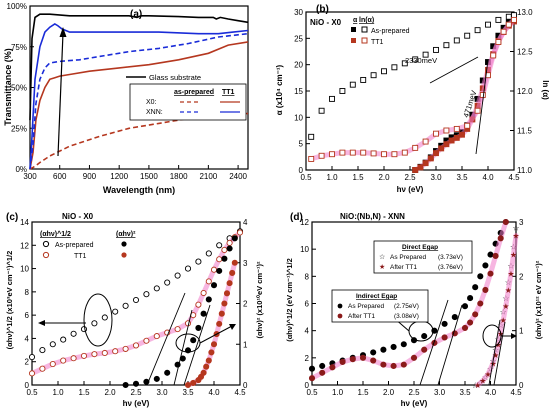 Image resolution: width=550 pixels, height=408 pixels. I want to click on legend-d-direct-row1-value: (3.73eV), so click(450, 257).